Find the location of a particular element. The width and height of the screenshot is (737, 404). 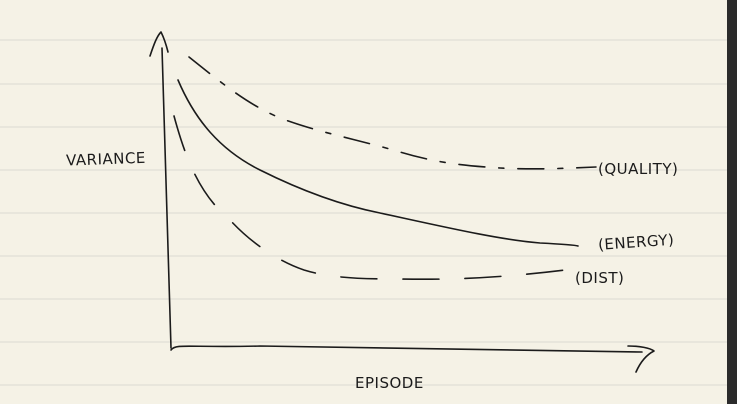

y-axis is located at coordinates (160, 190).